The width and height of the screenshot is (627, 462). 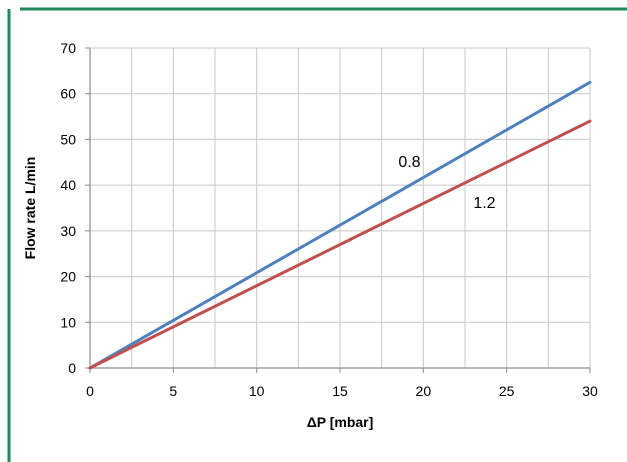 I want to click on x-tick-label: 25, so click(x=507, y=391).